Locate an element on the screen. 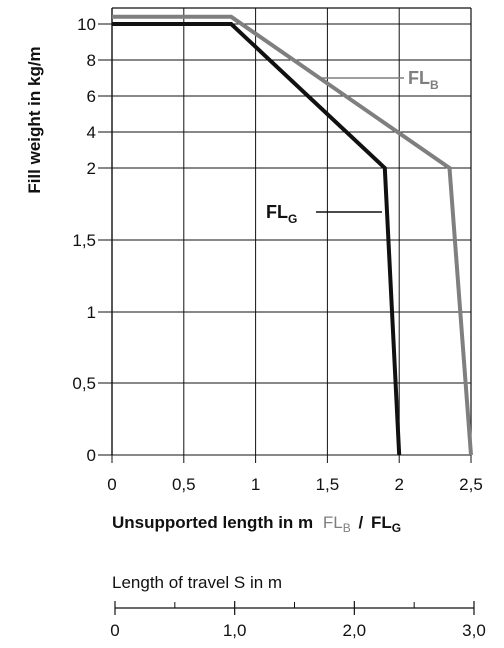  x-tick-label: 1 is located at coordinates (255, 484).